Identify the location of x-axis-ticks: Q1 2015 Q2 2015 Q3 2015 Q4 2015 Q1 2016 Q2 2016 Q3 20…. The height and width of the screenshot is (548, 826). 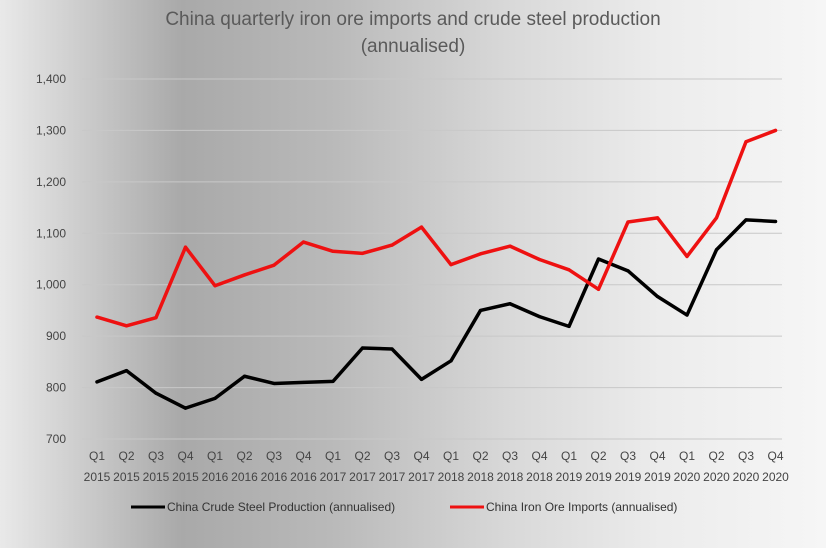
(437, 466).